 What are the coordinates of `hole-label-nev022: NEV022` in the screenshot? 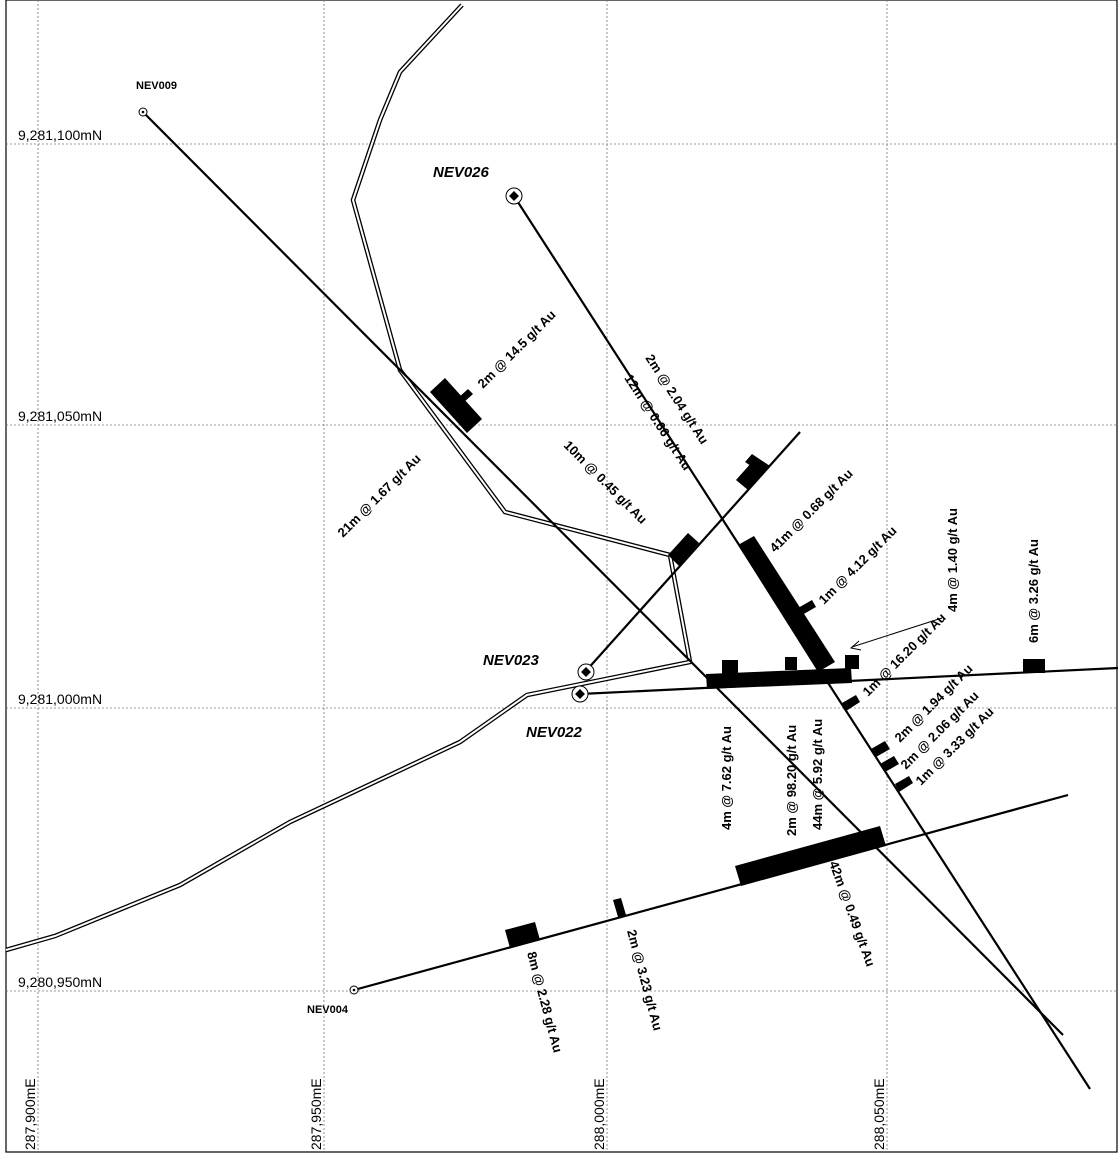 It's located at (554, 732).